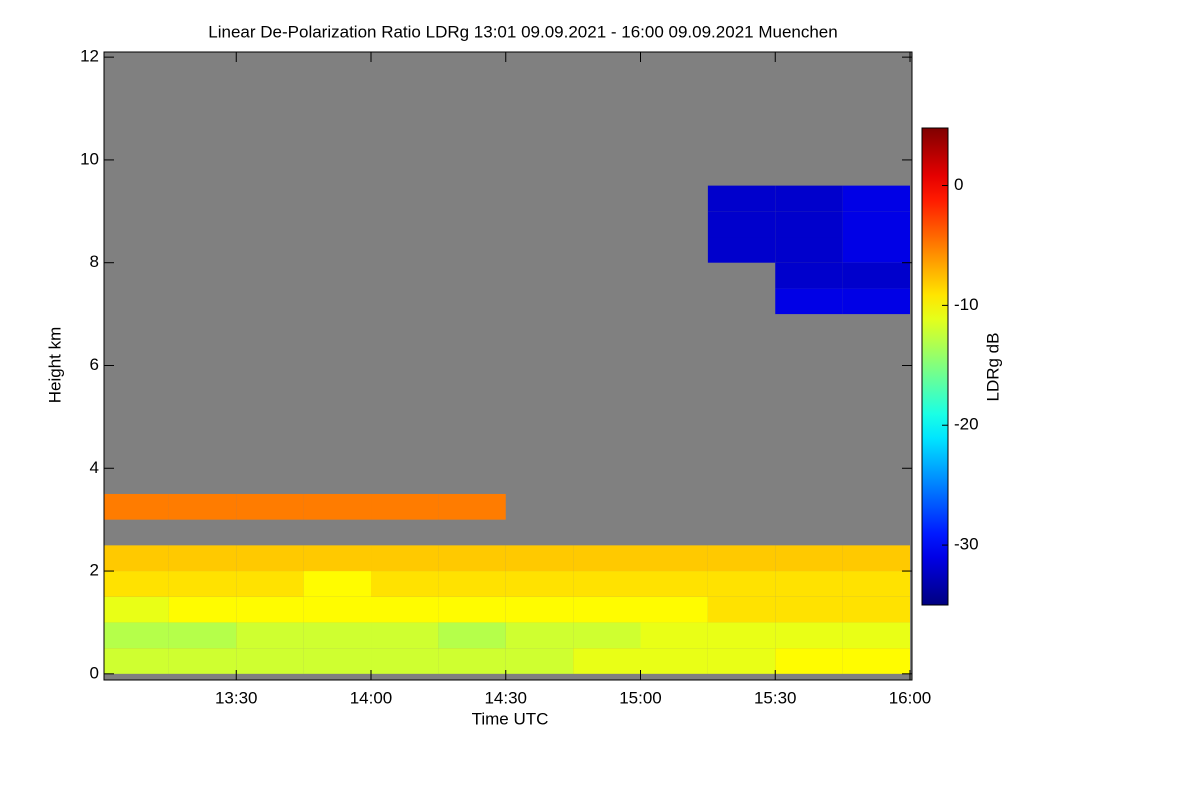  What do you see at coordinates (94, 672) in the screenshot?
I see `y-tick-label: 0` at bounding box center [94, 672].